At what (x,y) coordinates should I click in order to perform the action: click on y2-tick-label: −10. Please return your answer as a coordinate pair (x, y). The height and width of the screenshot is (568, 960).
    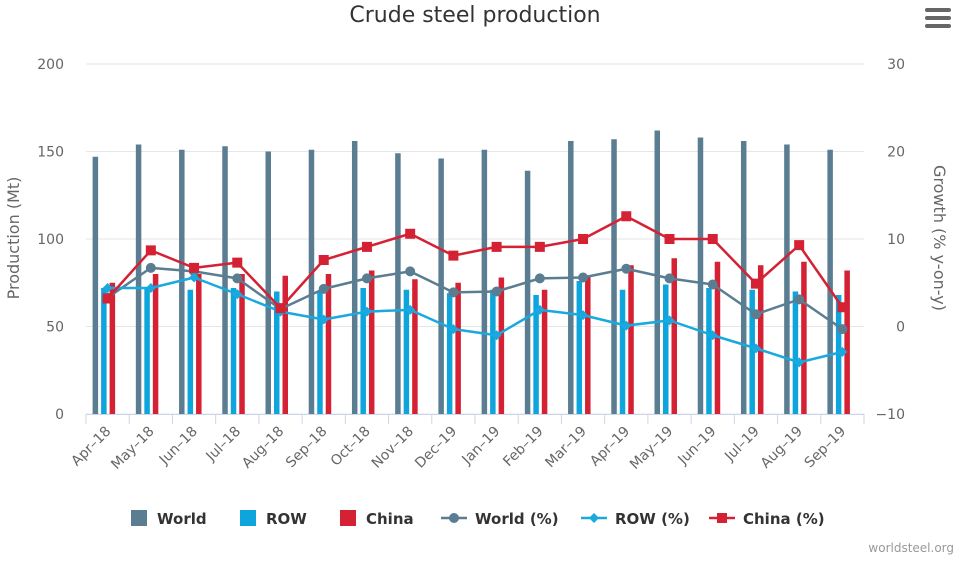
    Looking at the image, I should click on (890, 415).